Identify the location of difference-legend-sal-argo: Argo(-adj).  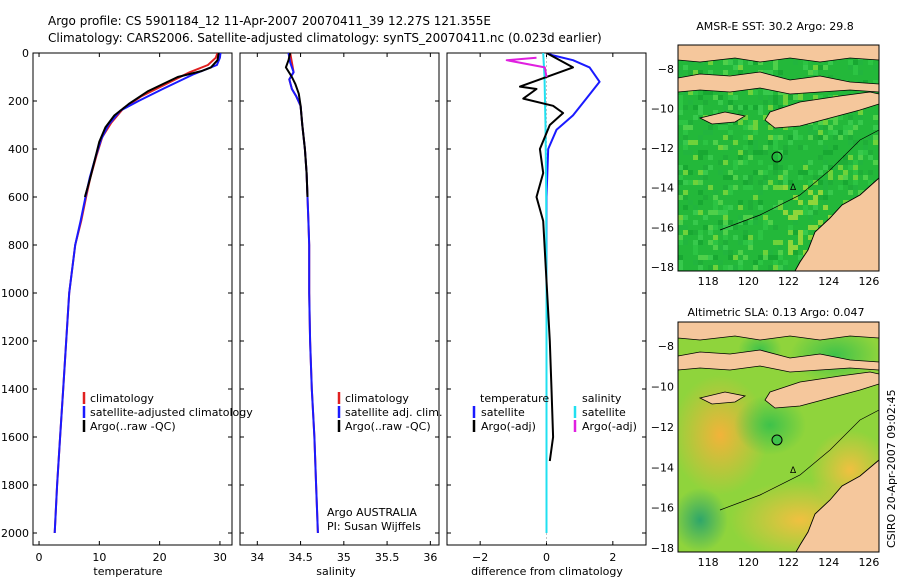
(609, 426).